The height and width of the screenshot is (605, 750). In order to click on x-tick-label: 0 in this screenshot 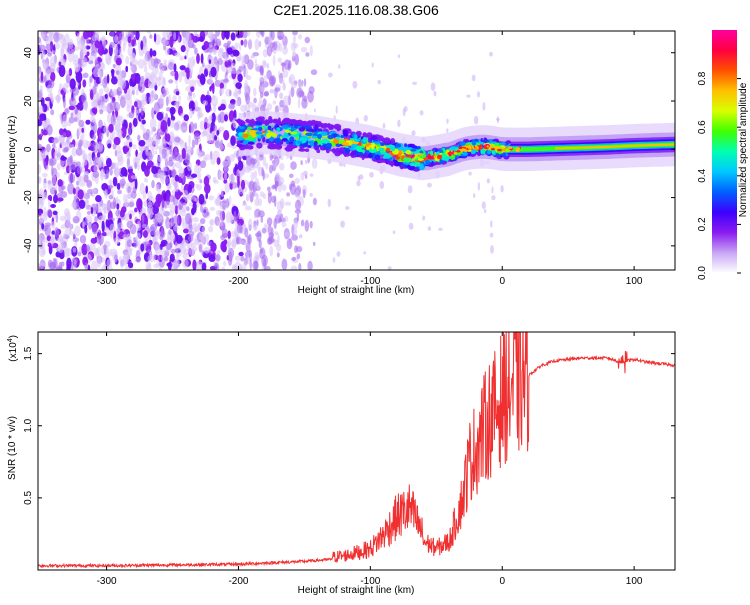, I will do `click(502, 581)`.